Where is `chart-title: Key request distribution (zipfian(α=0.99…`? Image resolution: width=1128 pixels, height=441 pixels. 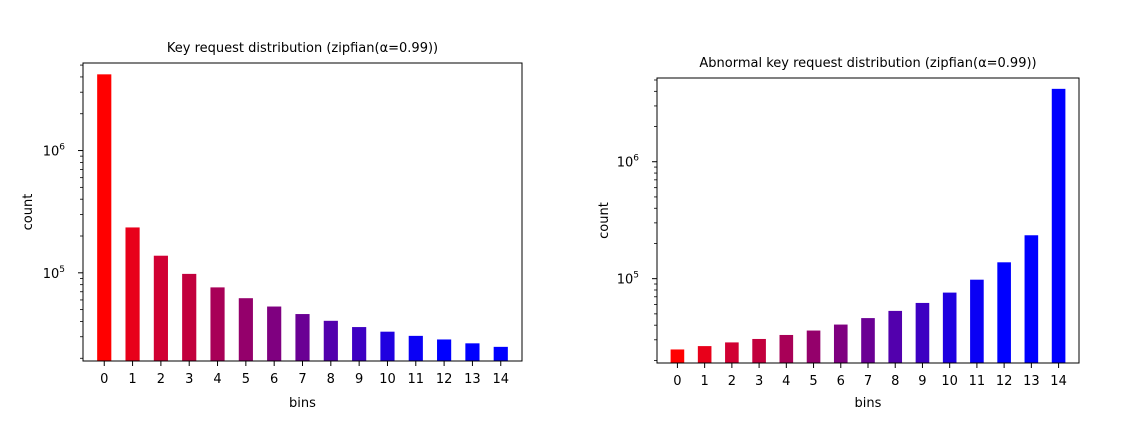
chart-title: Key request distribution (zipfian(α=0.99… is located at coordinates (302, 48).